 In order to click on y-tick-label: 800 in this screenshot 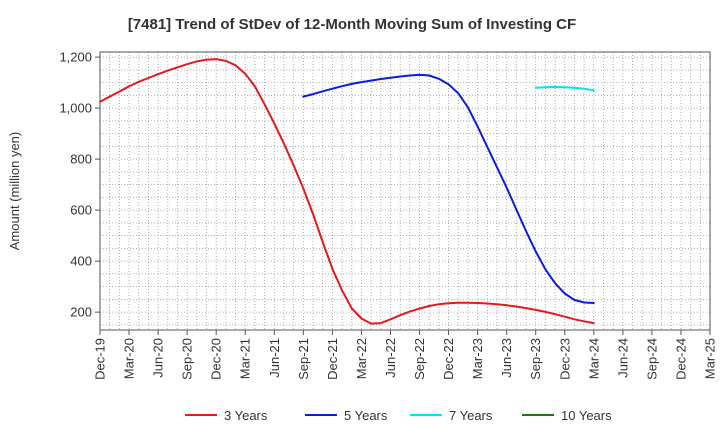, I will do `click(81, 159)`.